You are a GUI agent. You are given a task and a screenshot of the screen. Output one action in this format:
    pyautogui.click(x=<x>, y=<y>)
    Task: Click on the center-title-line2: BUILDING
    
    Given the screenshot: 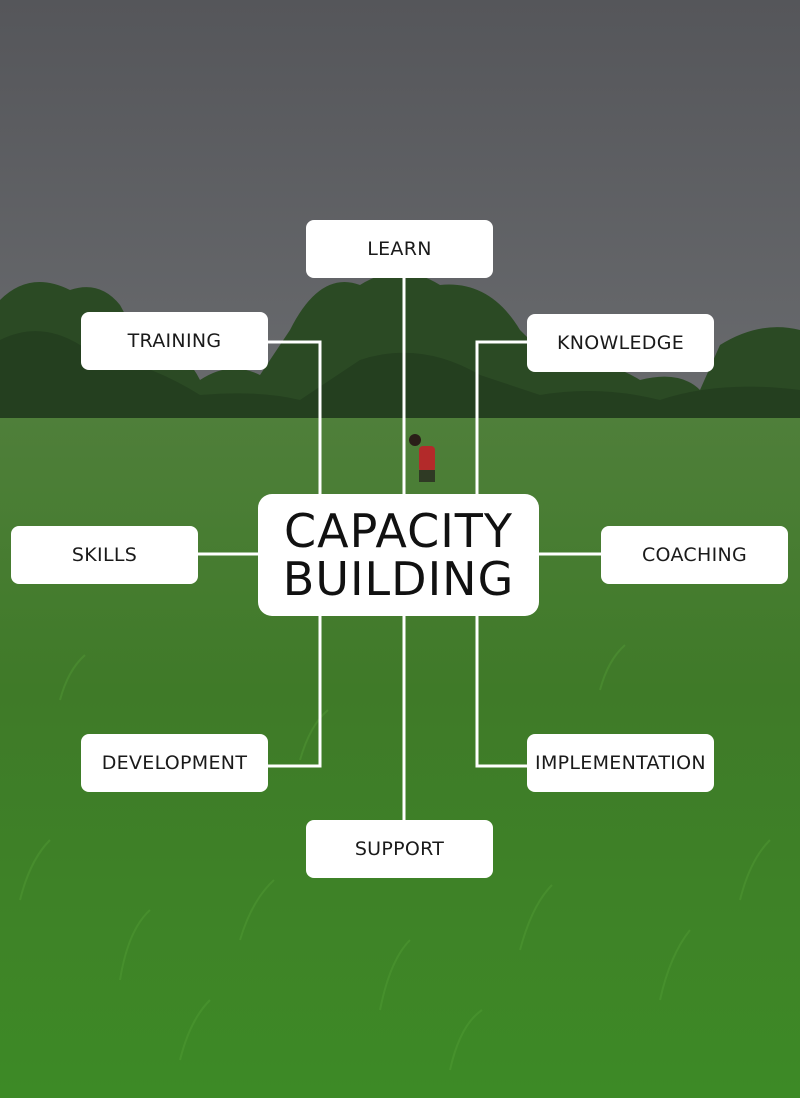 What is the action you would take?
    pyautogui.click(x=398, y=579)
    